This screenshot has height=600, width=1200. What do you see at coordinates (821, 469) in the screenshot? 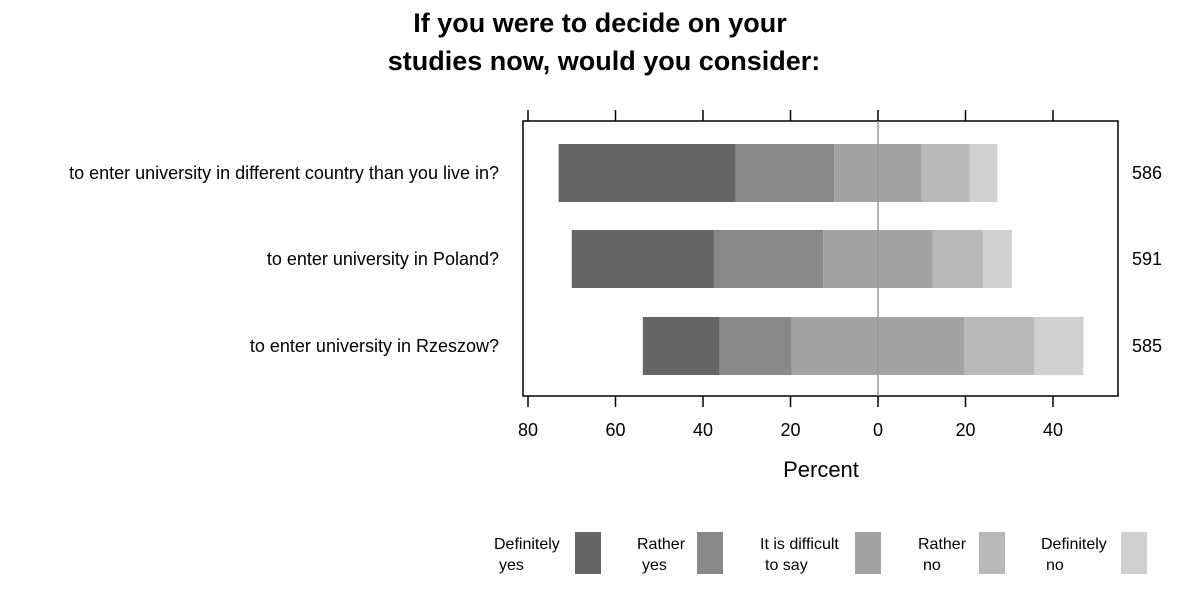
I see `x-axis-title: Percent` at bounding box center [821, 469].